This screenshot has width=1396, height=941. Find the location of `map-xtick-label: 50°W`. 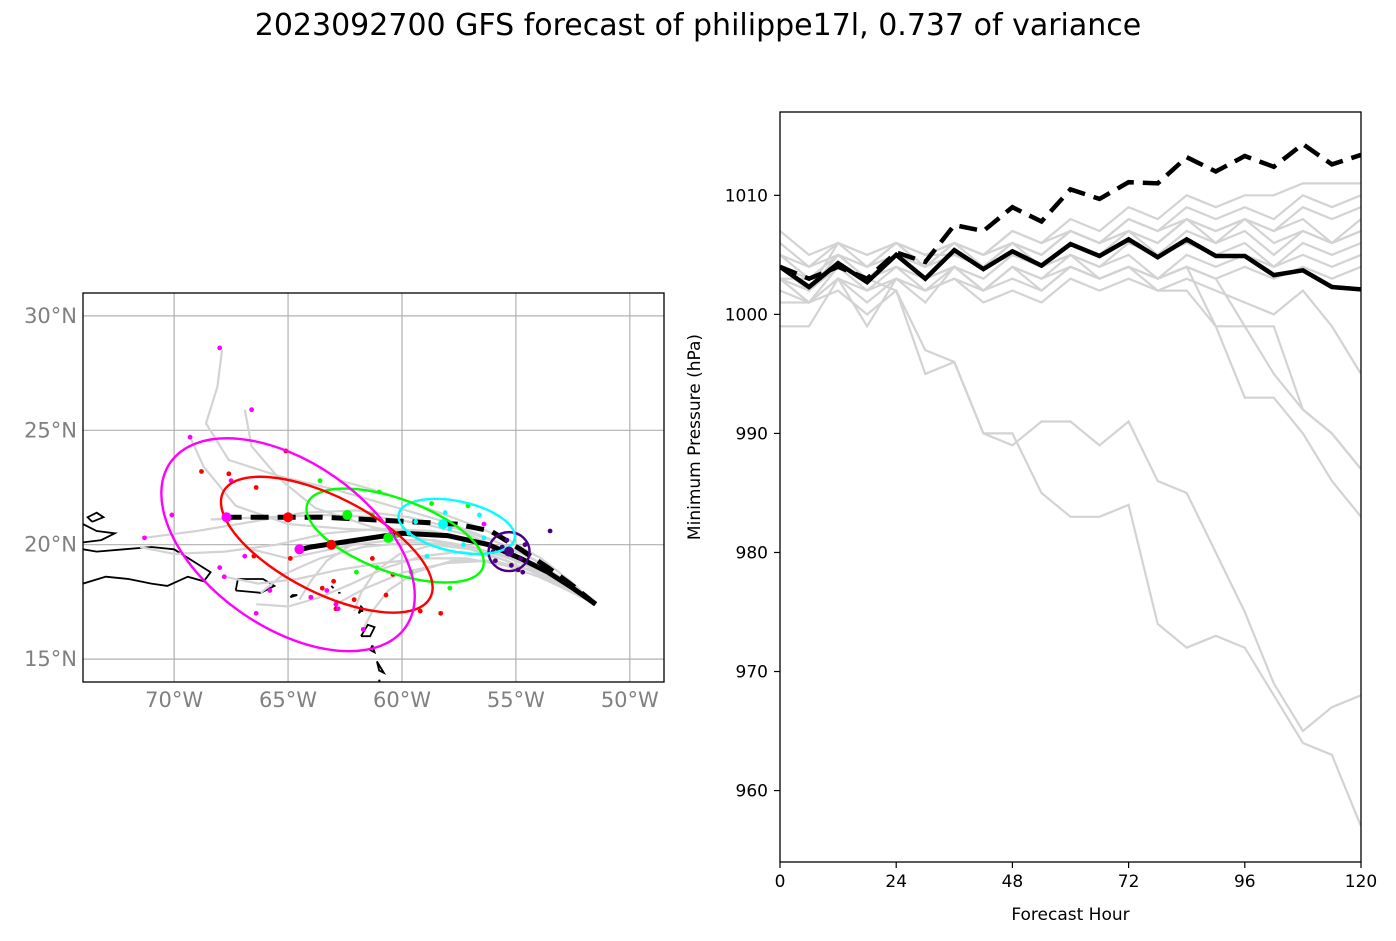

map-xtick-label: 50°W is located at coordinates (630, 700).